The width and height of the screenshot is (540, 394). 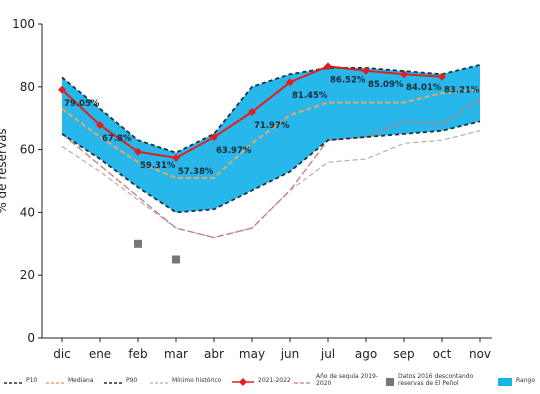 I want to click on y-tick-label: 60, so click(x=27, y=150).